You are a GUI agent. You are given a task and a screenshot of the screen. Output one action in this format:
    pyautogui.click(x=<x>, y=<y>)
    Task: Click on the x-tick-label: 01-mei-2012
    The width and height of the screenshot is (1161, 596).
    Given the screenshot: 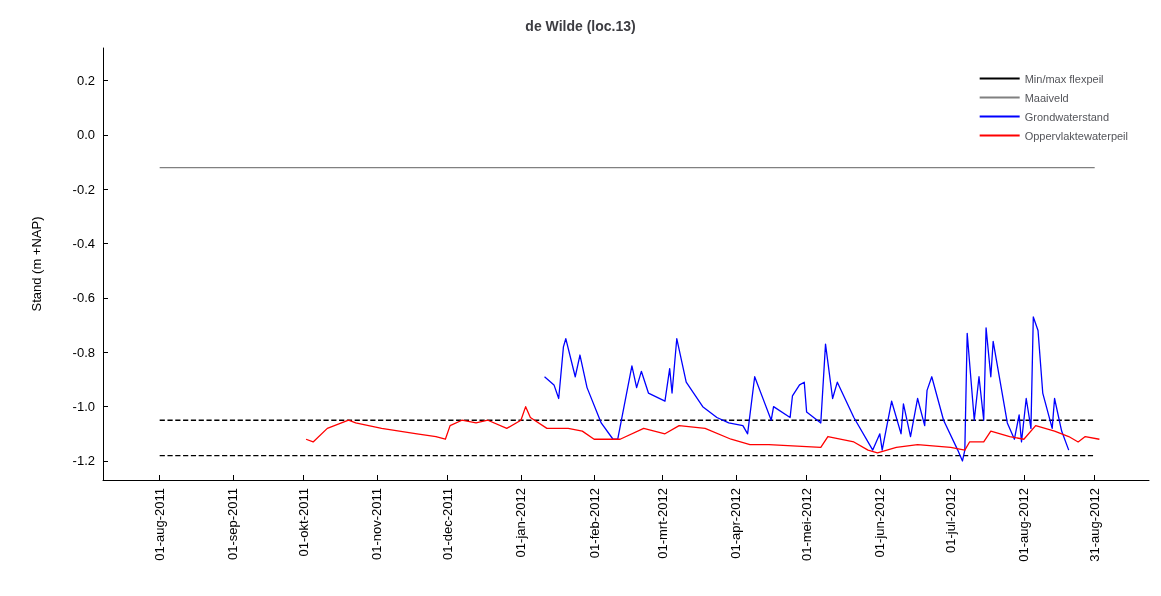 What is the action you would take?
    pyautogui.click(x=807, y=524)
    